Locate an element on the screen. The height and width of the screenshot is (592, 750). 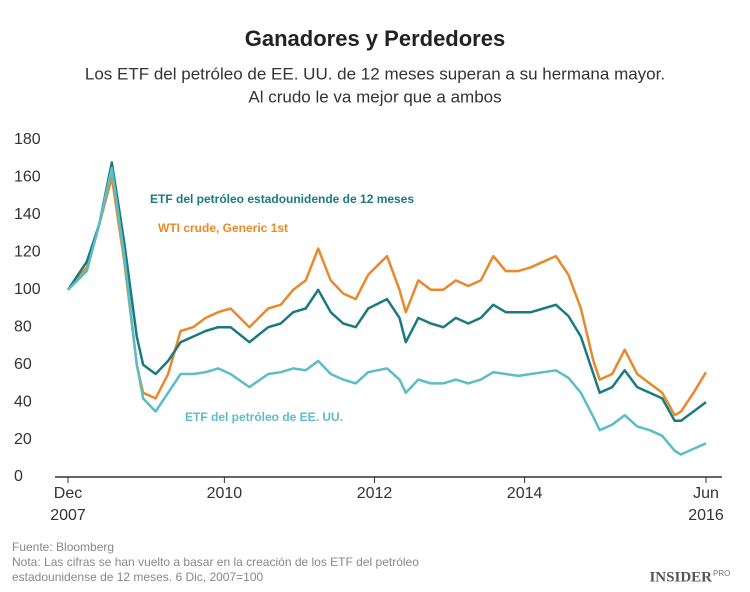
y-tick-label: 160 is located at coordinates (27, 177).